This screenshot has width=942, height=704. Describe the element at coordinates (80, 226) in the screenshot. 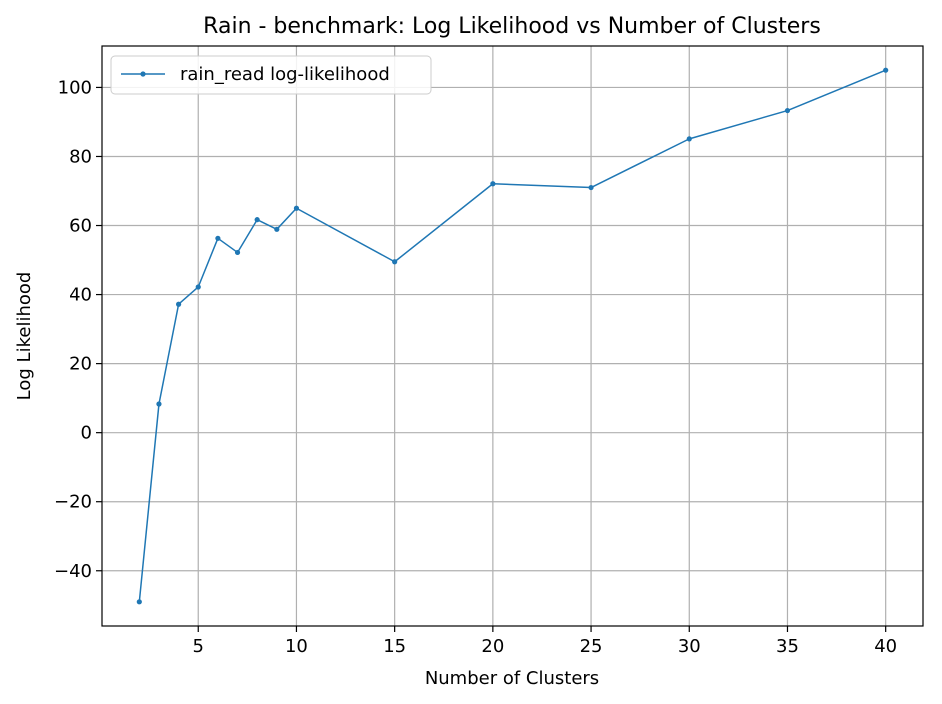

I see `y-tick-label: 60` at that location.